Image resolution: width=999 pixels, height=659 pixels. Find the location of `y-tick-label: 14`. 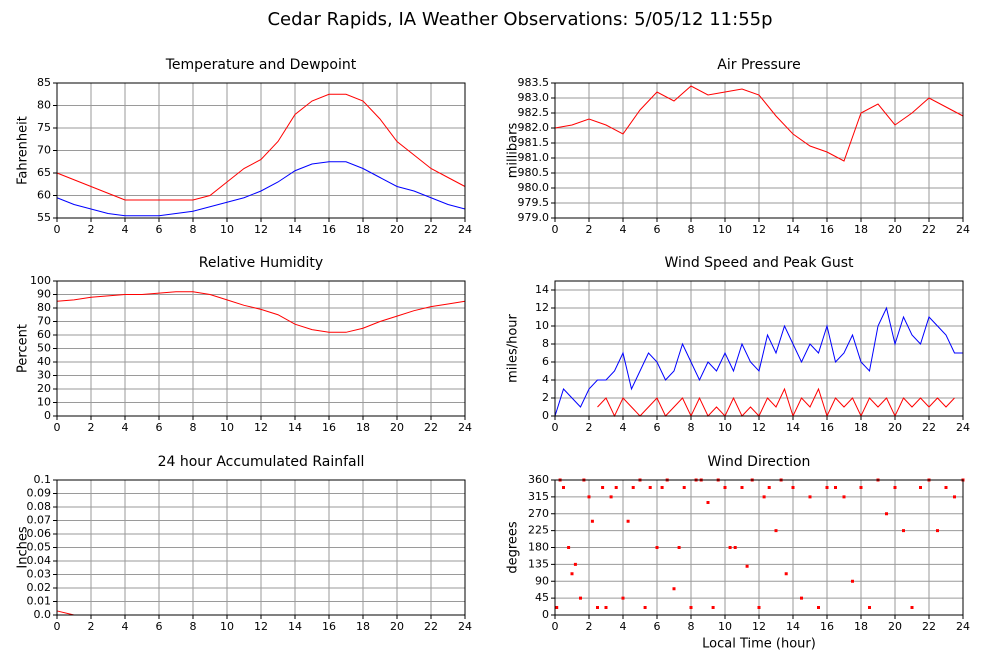

y-tick-label: 14 is located at coordinates (542, 289).